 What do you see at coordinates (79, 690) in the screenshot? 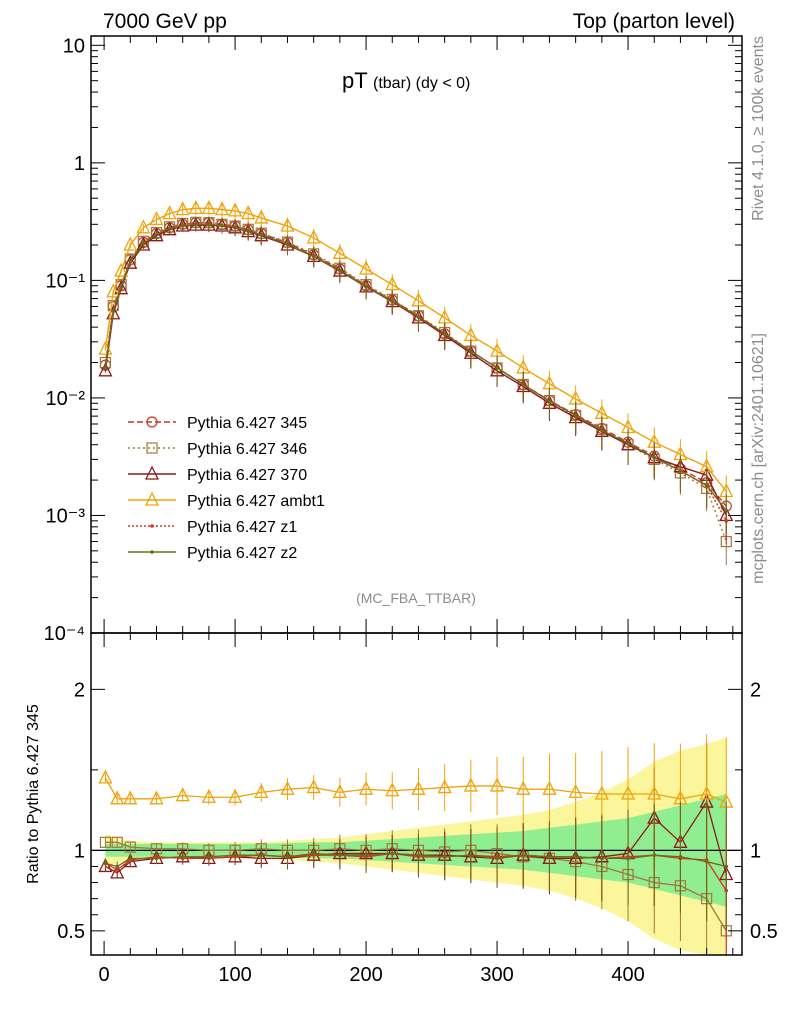
I see `ratio-ytick-label: 2` at bounding box center [79, 690].